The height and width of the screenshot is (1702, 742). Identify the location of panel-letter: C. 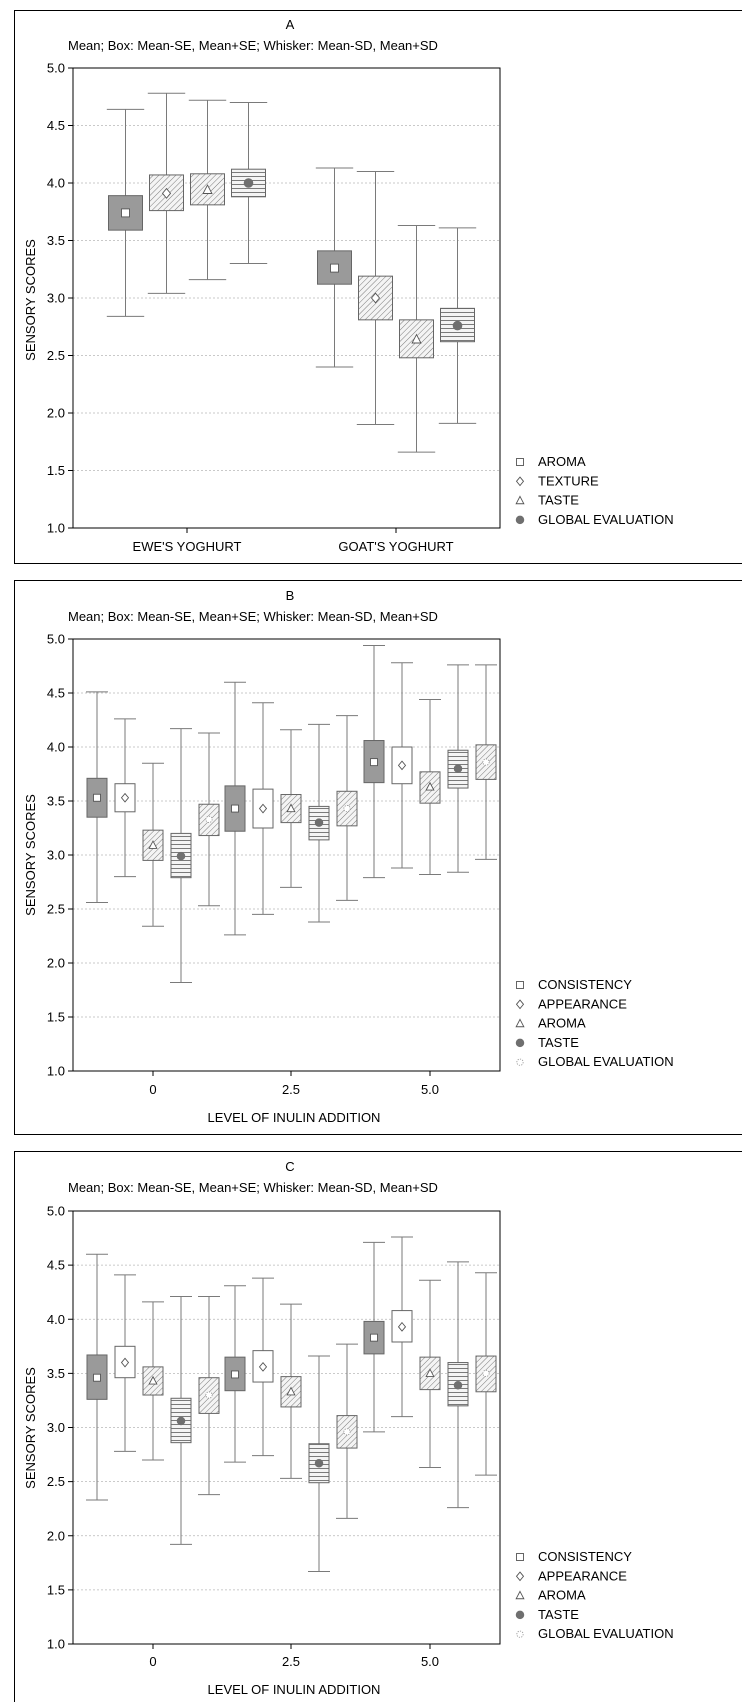
(289, 1166).